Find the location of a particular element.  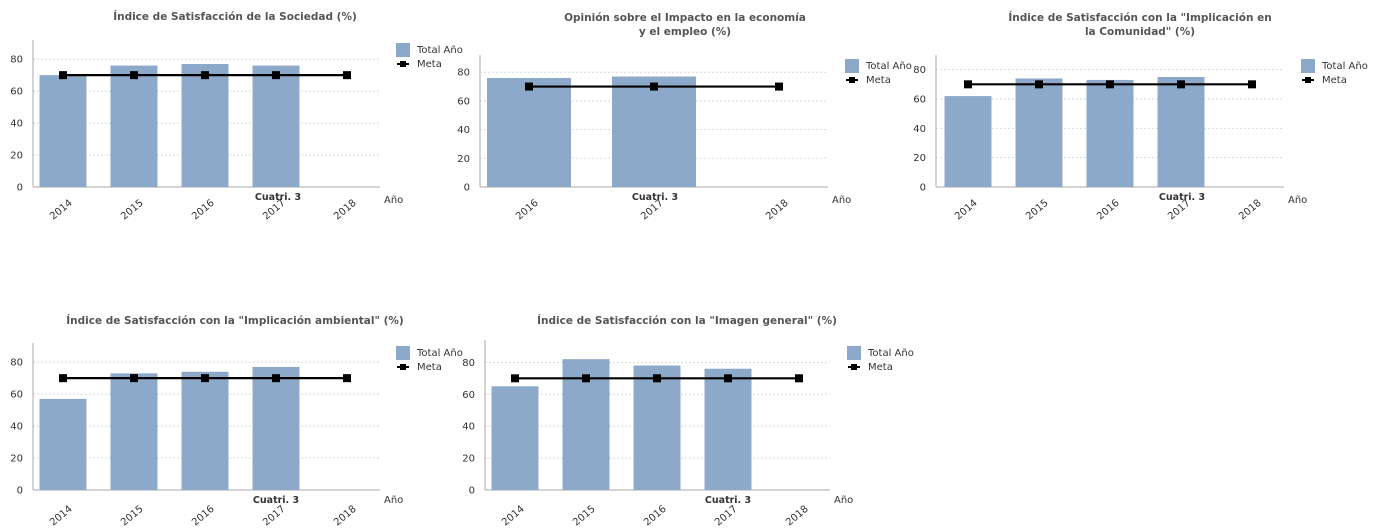

chart-title: y el empleo (%) is located at coordinates (685, 32).